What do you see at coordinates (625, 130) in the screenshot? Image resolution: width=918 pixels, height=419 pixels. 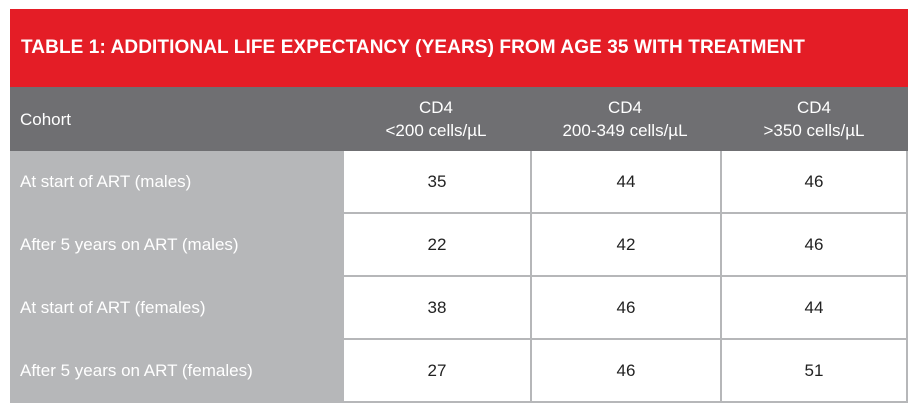 I see `header-line2: 200-349 cells/µL` at bounding box center [625, 130].